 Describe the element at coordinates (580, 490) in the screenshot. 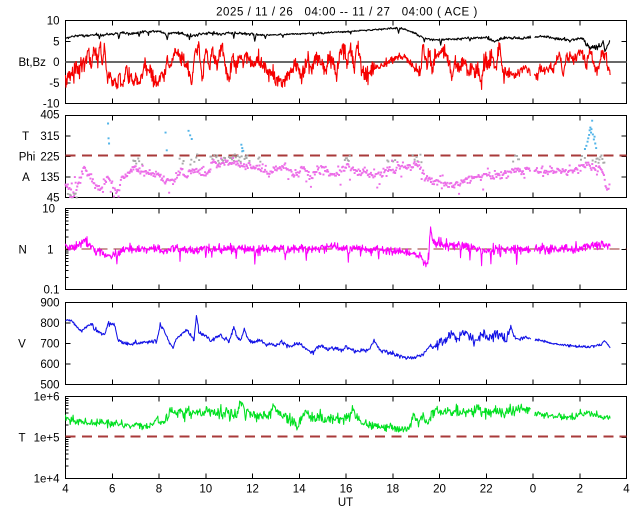

I see `svg-text: 2` at that location.